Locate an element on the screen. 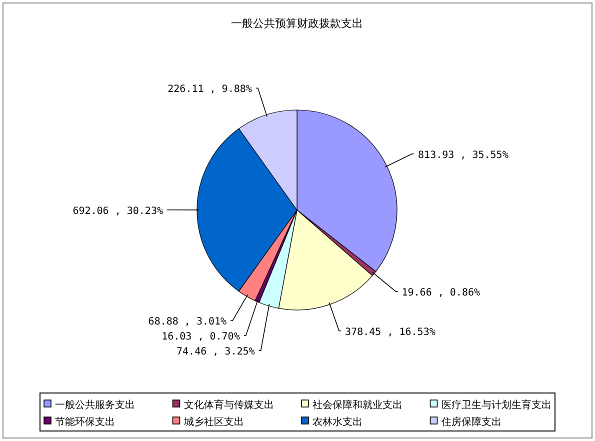 The image size is (595, 441). data-label: 16.03 , 0.70% is located at coordinates (201, 337).